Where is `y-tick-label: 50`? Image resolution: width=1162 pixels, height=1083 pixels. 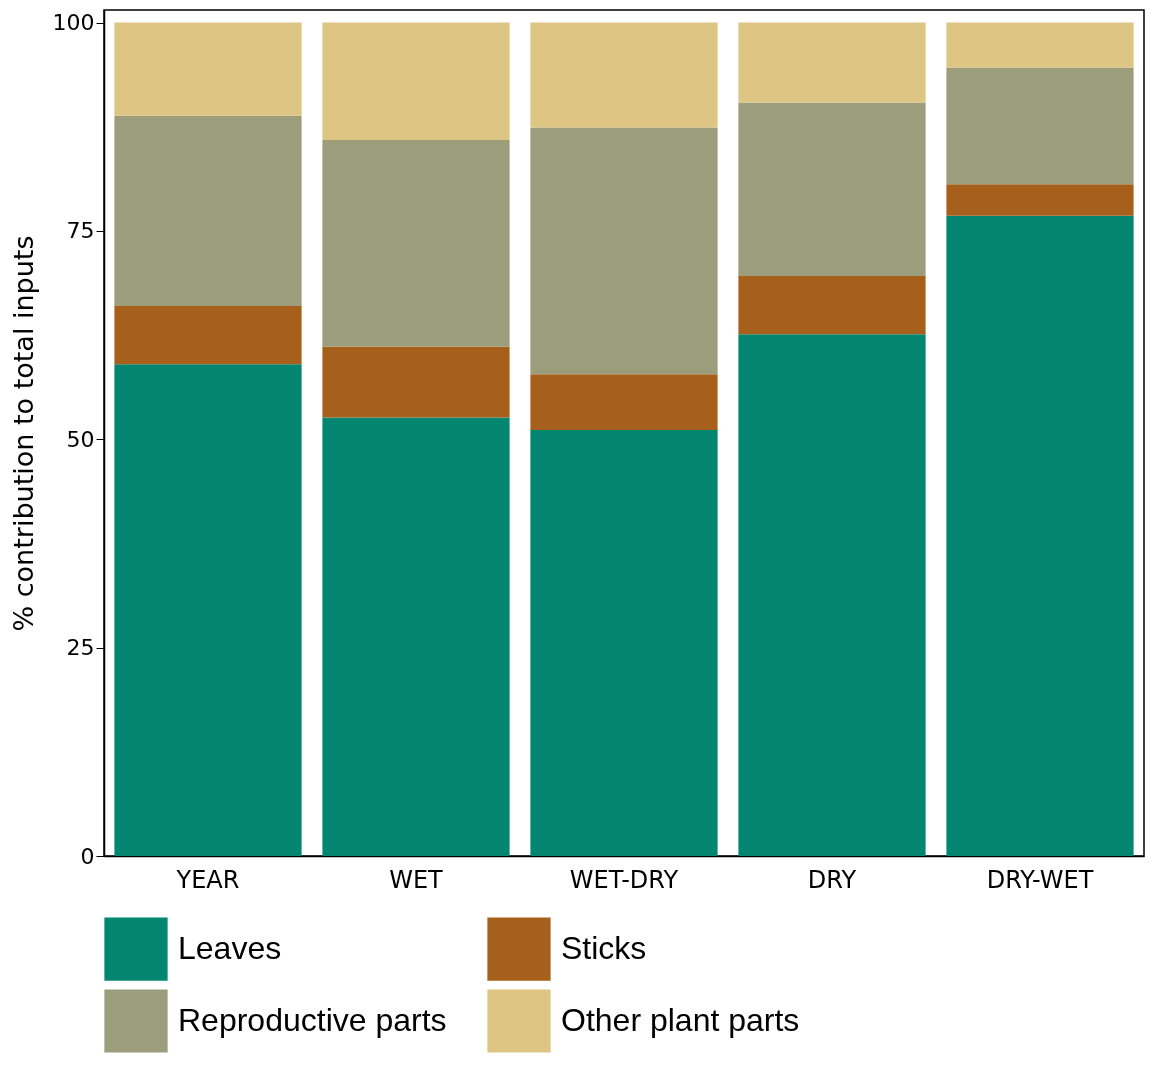 y-tick-label: 50 is located at coordinates (80, 439).